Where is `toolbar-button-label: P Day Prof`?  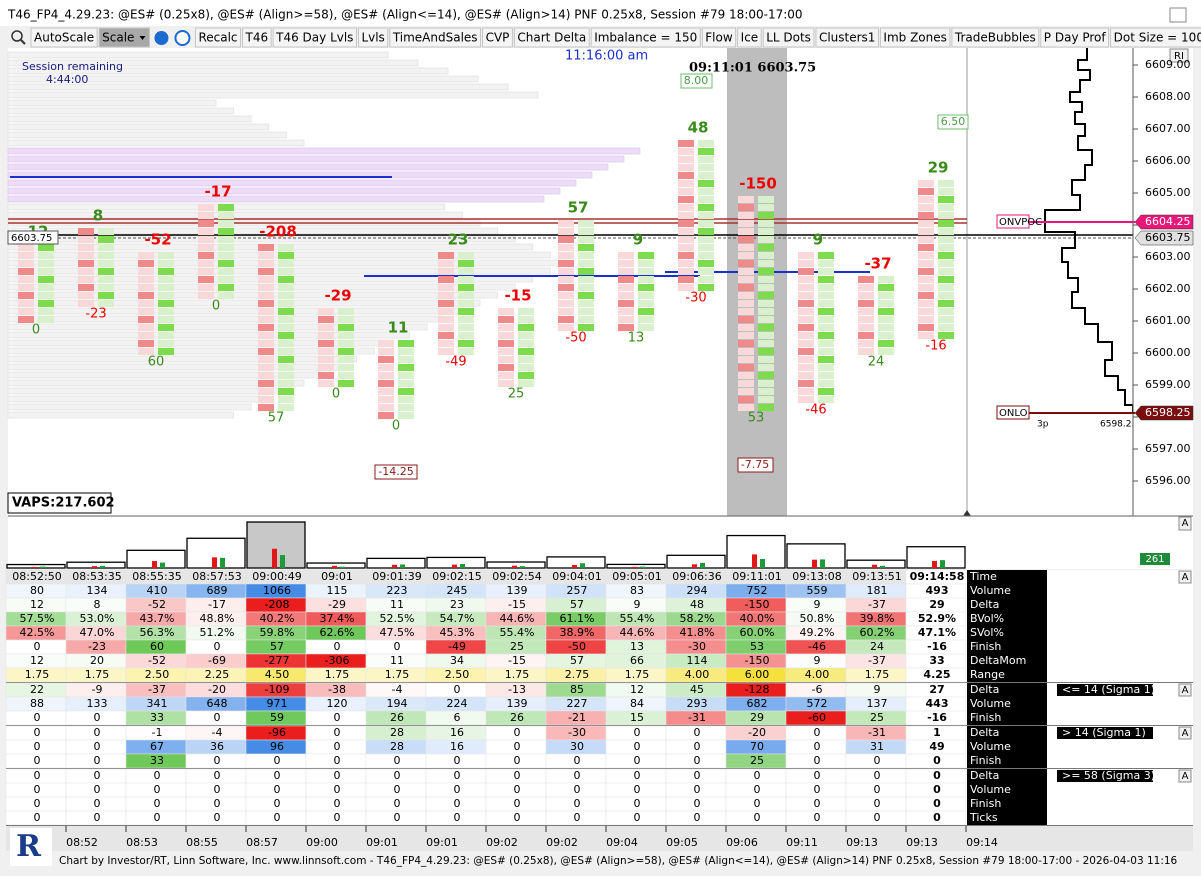 toolbar-button-label: P Day Prof is located at coordinates (1075, 38).